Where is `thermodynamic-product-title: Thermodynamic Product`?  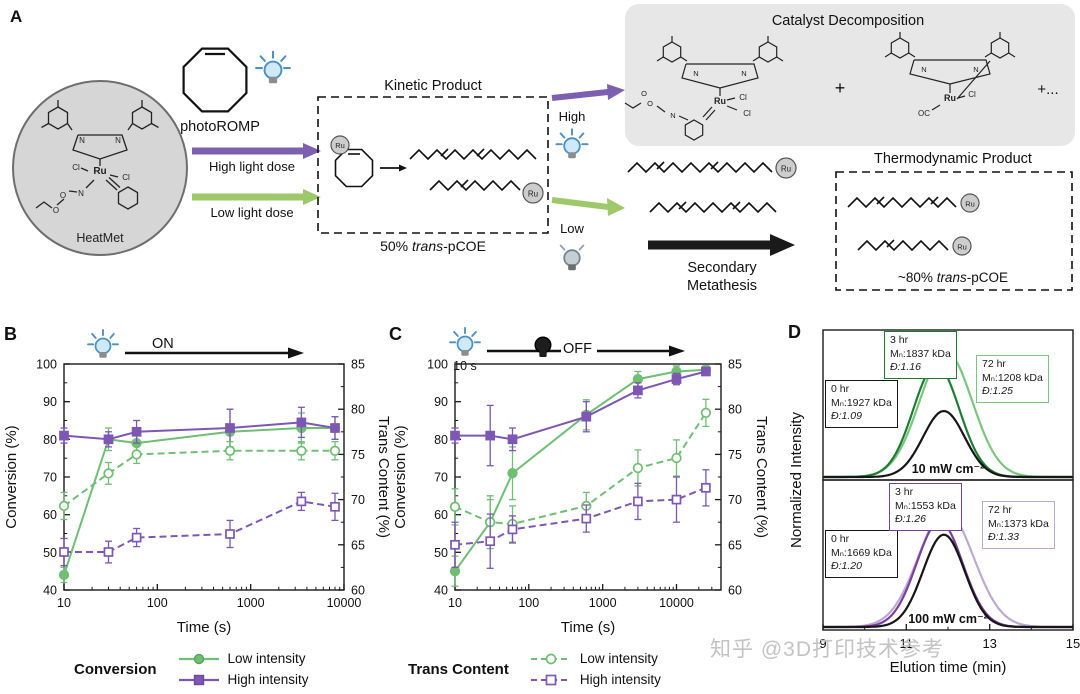 thermodynamic-product-title: Thermodynamic Product is located at coordinates (953, 159).